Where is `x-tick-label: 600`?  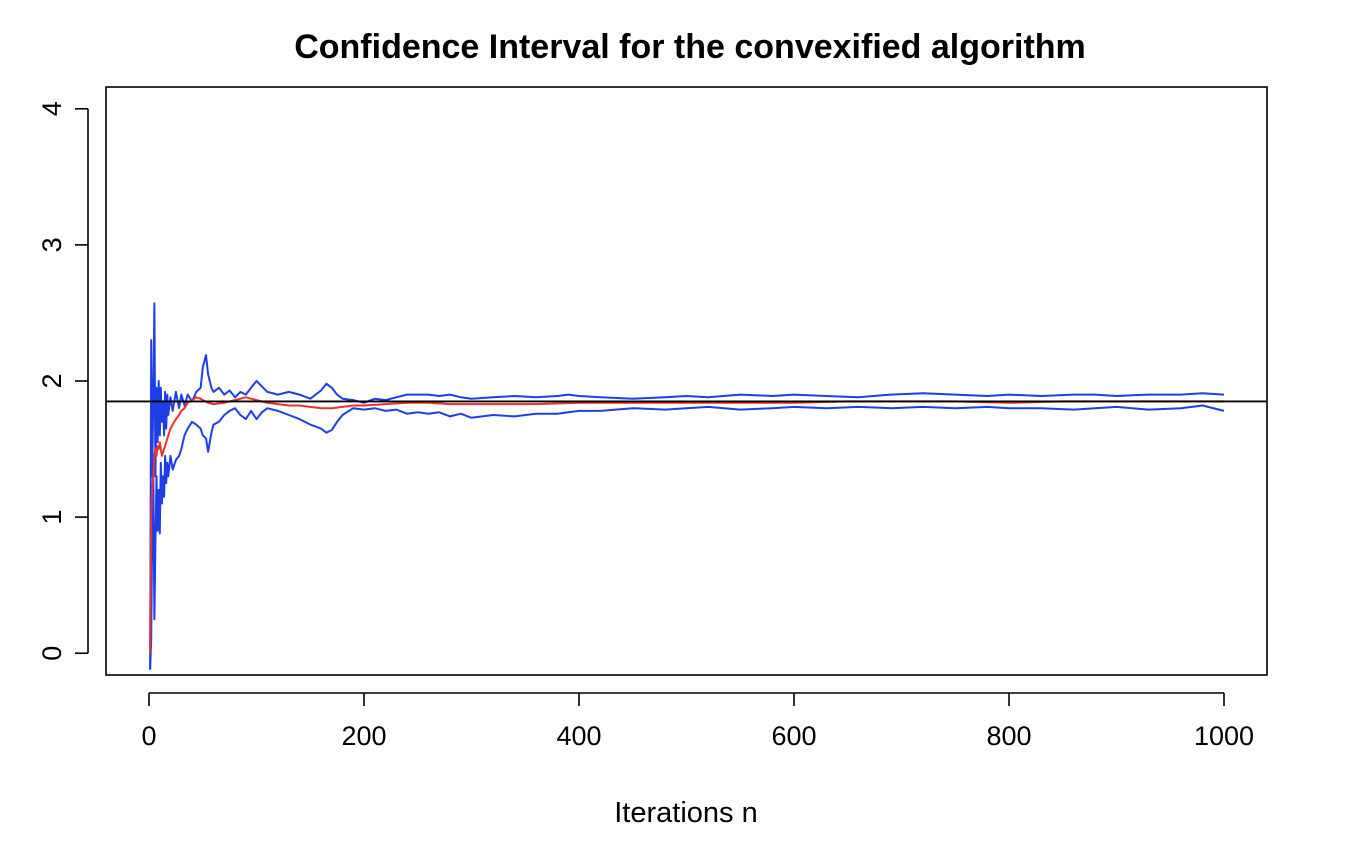 x-tick-label: 600 is located at coordinates (793, 736).